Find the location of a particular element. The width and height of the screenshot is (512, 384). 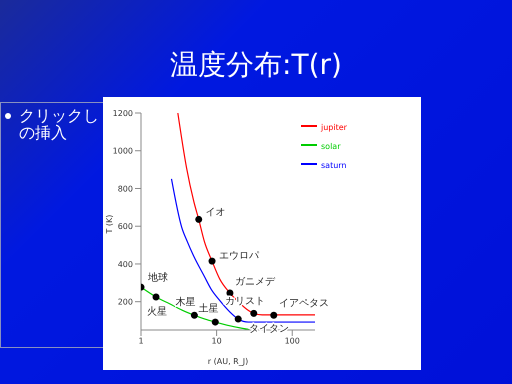

annotation: ガニメデ is located at coordinates (255, 282).